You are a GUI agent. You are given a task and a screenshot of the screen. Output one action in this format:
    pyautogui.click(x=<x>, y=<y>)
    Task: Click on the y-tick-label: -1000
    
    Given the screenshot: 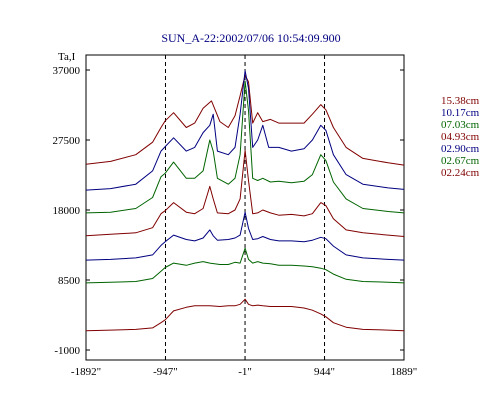 What is the action you would take?
    pyautogui.click(x=67, y=351)
    